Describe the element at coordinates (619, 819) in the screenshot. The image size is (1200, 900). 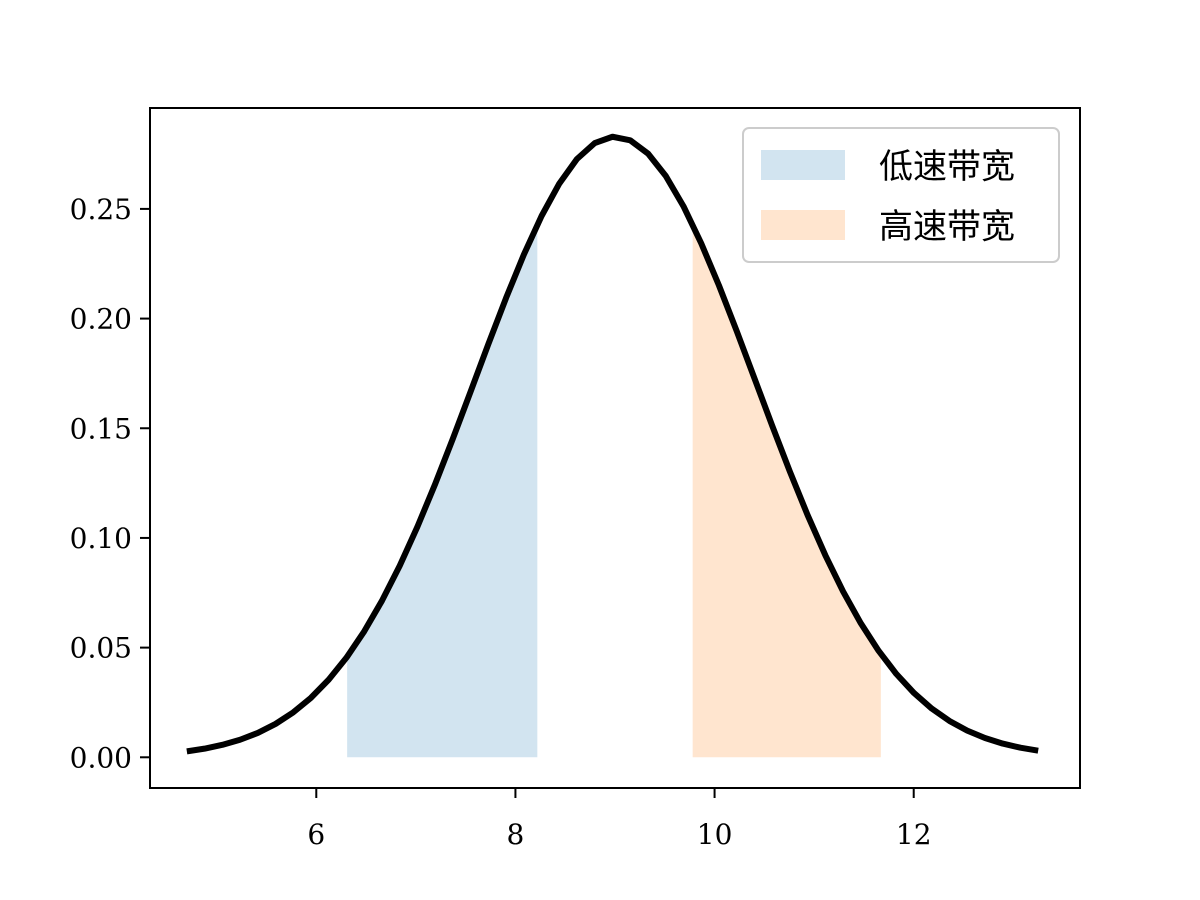
I see `x-axis-ticks: 6 8 10 12` at that location.